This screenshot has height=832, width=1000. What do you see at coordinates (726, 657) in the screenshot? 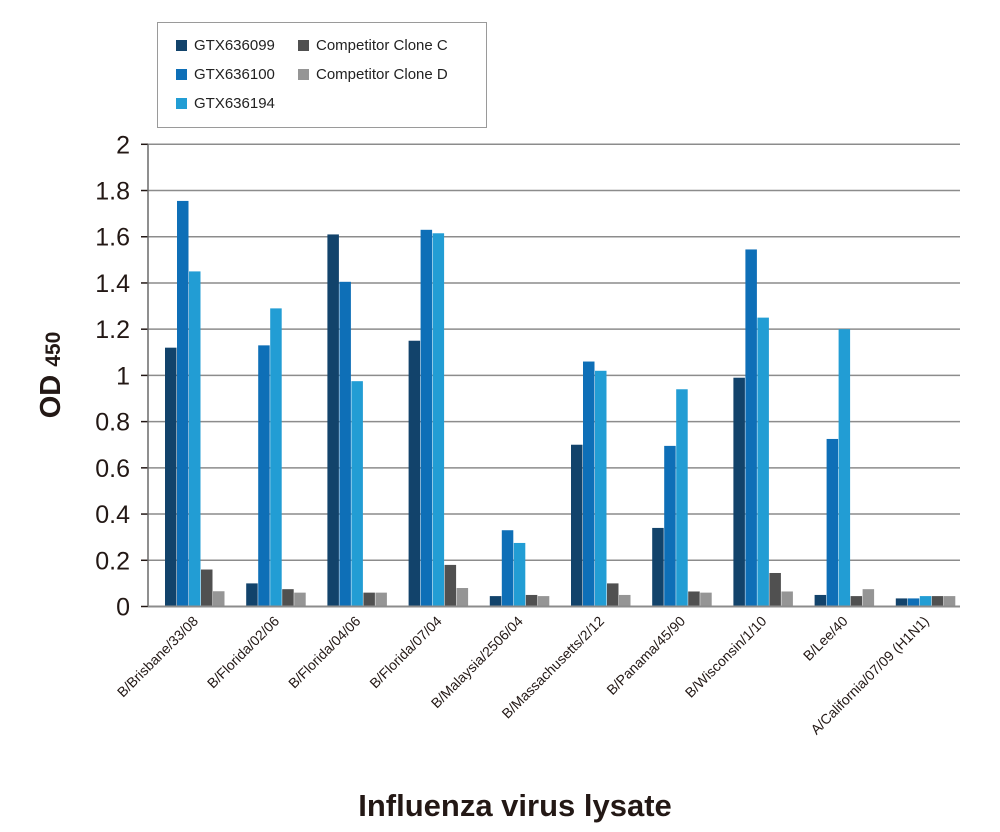
I see `x-tick-label: B/Wisconsin/1/10` at bounding box center [726, 657].